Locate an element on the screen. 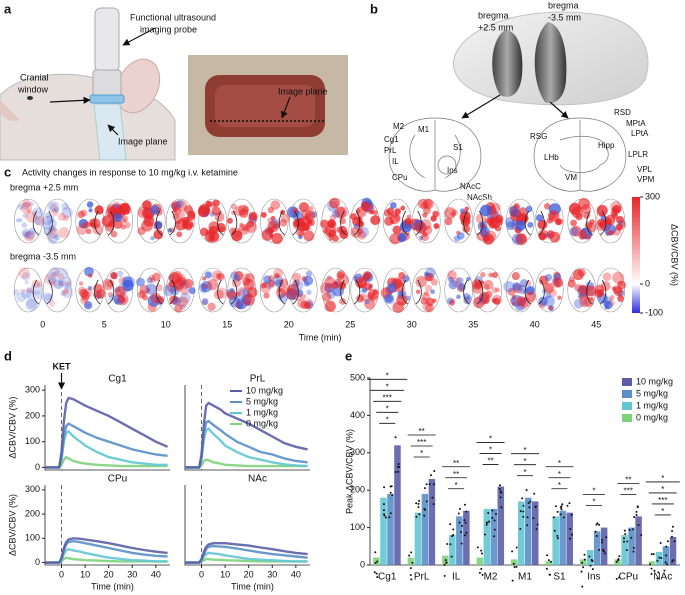 The image size is (685, 595). x-tick-label: S1 is located at coordinates (559, 577).